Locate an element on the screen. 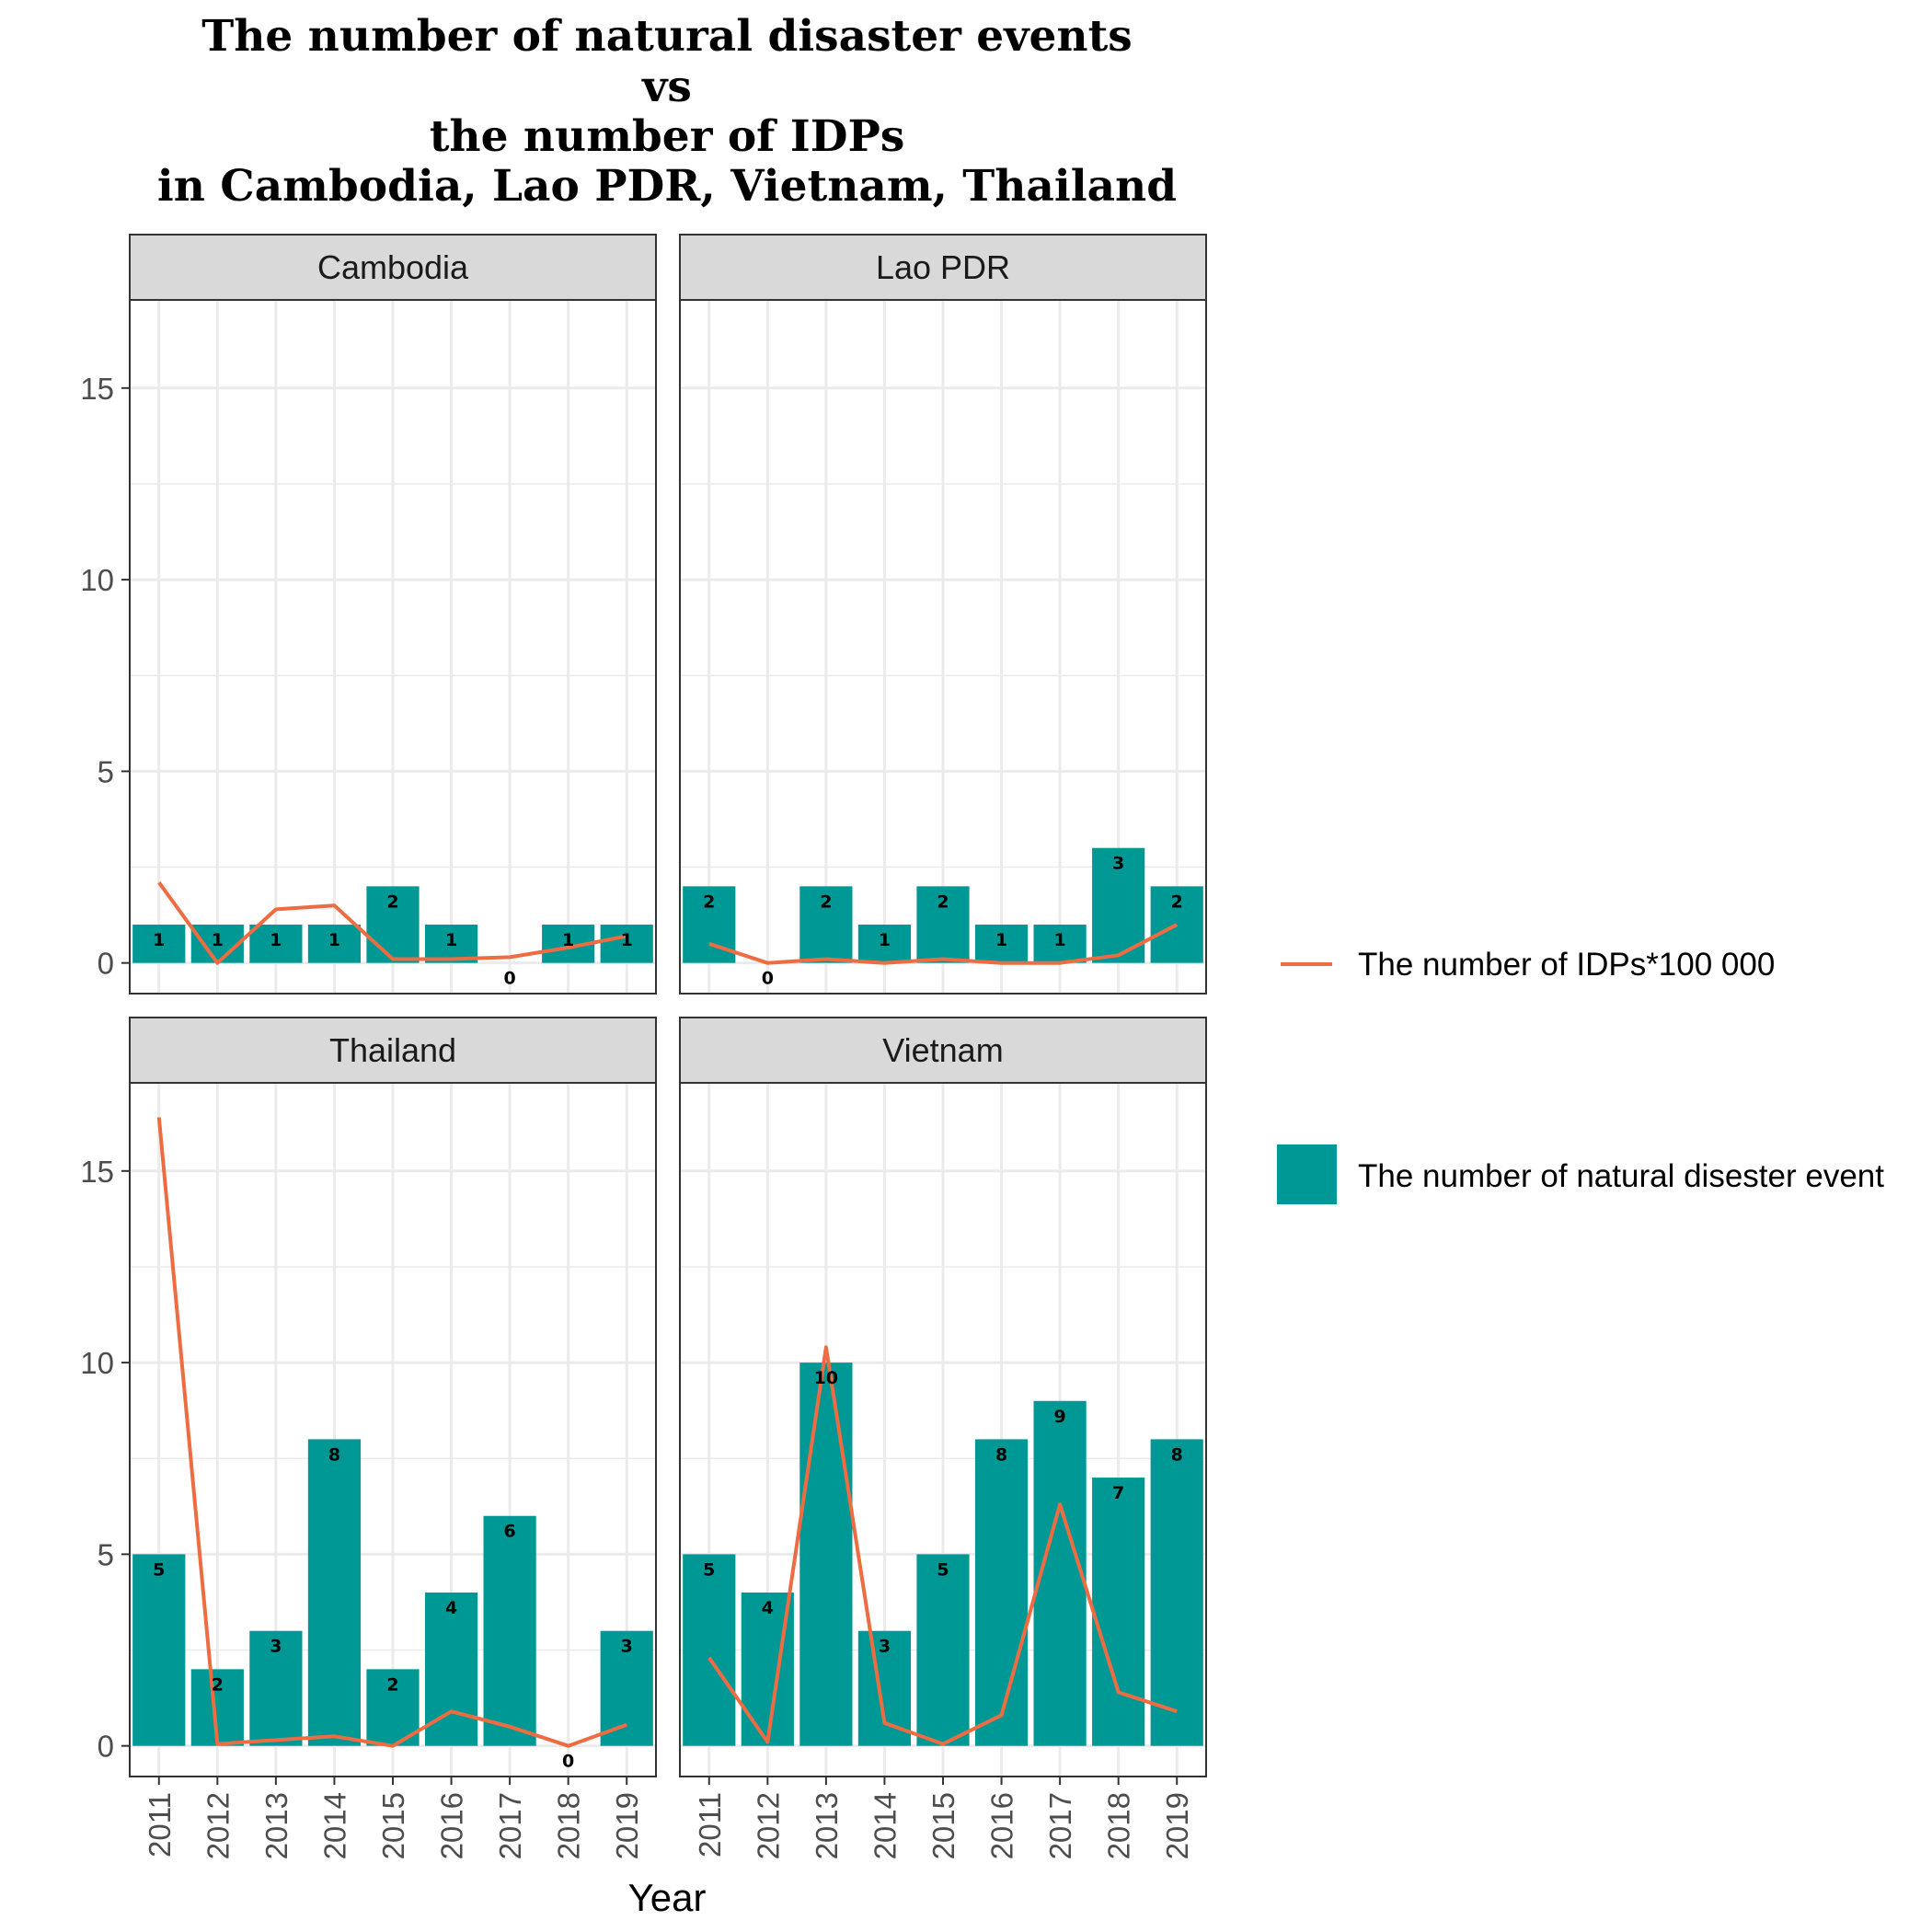  strip-label-lao-pdr: Lao PDR is located at coordinates (943, 267).